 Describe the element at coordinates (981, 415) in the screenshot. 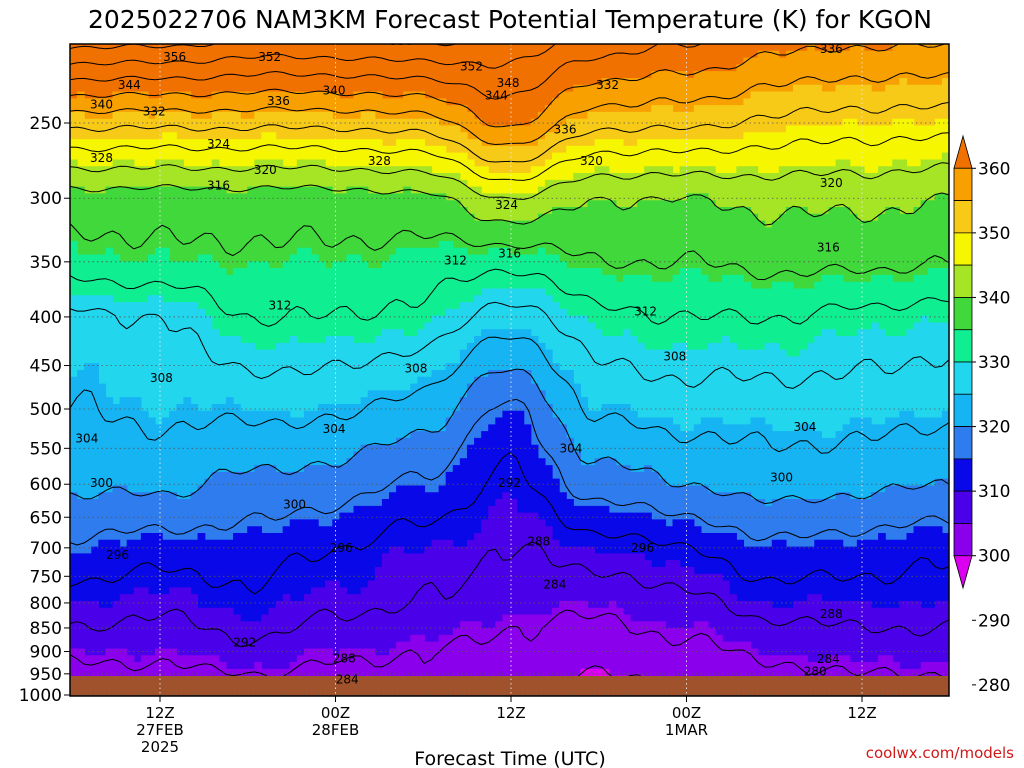

I see `colorbar-legend: 280 290 300 310 320 330 340 350 360` at that location.